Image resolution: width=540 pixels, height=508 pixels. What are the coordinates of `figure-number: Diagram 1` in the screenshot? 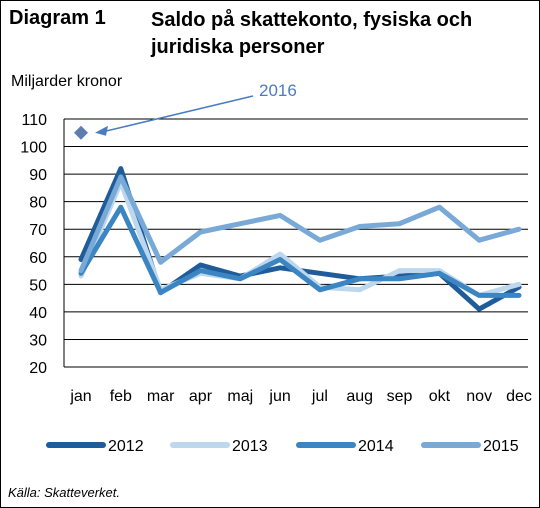 It's located at (57, 18).